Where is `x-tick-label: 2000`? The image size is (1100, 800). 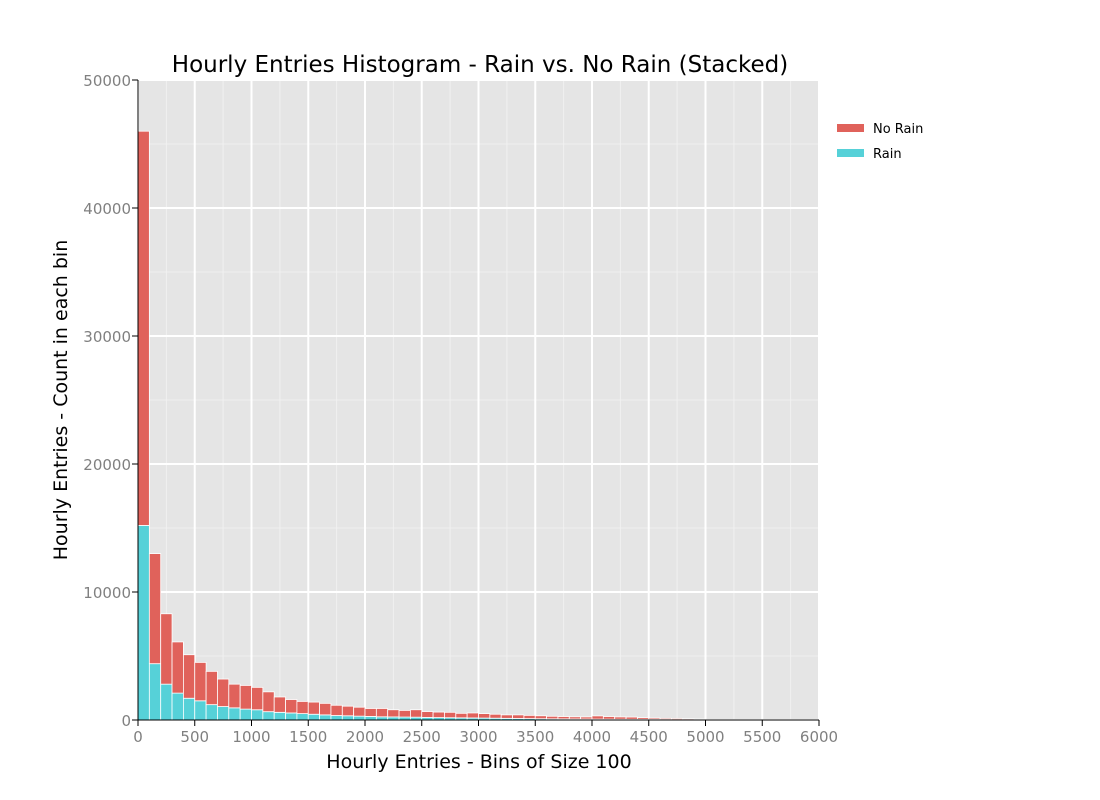
x-tick-label: 2000 is located at coordinates (365, 737).